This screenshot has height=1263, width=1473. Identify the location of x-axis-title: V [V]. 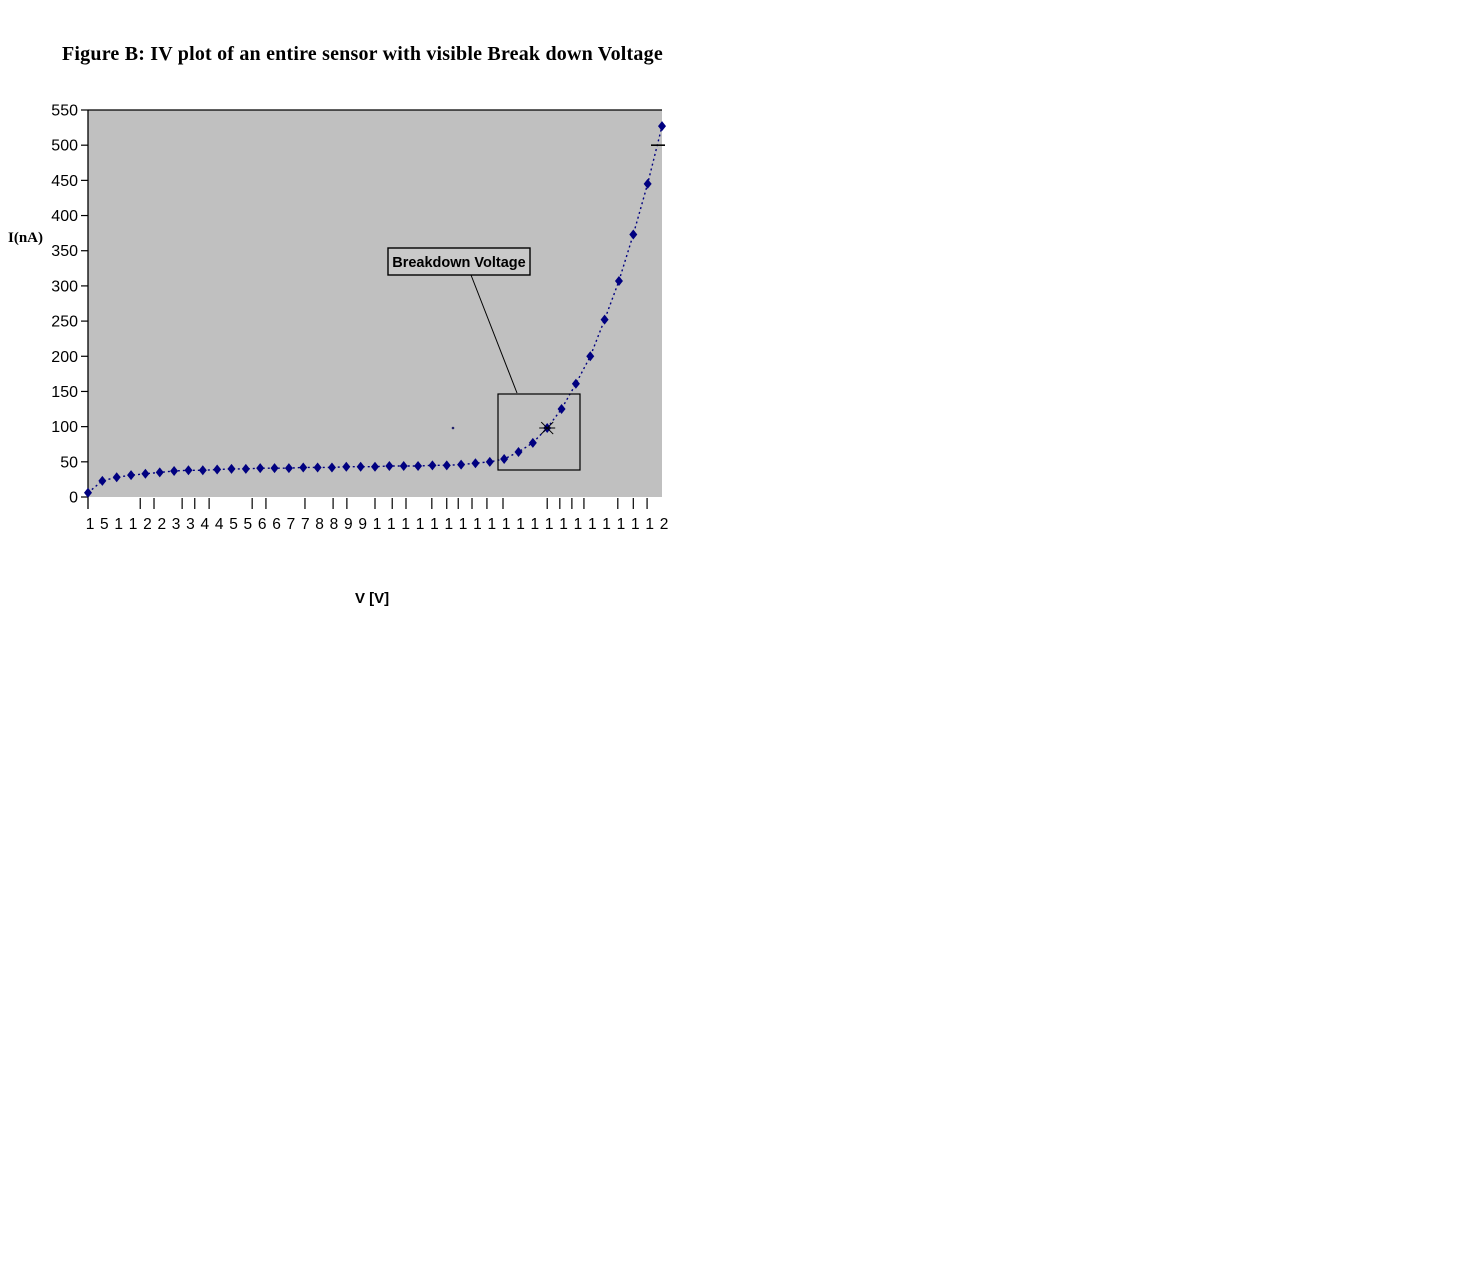
(372, 598).